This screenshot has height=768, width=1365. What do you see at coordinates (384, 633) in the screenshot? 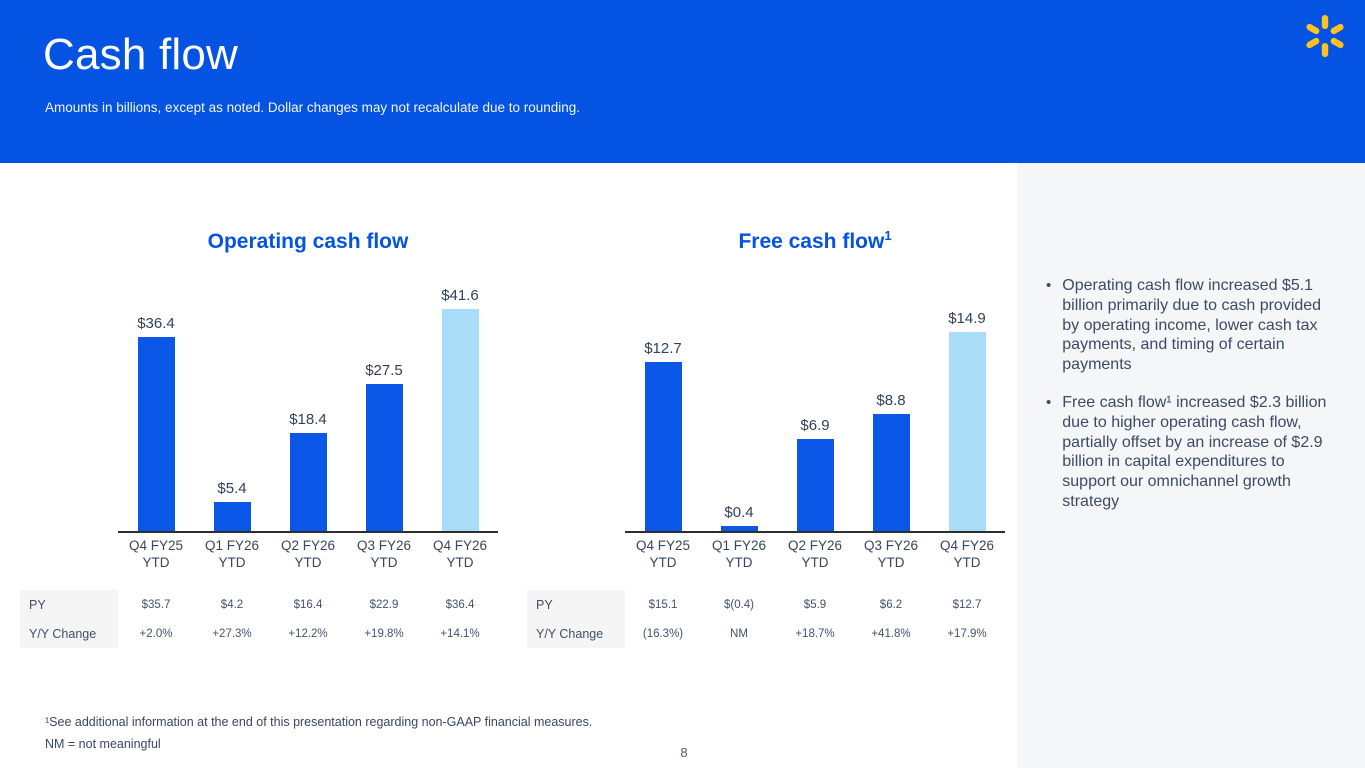
I see `table-cell: +19.8%` at bounding box center [384, 633].